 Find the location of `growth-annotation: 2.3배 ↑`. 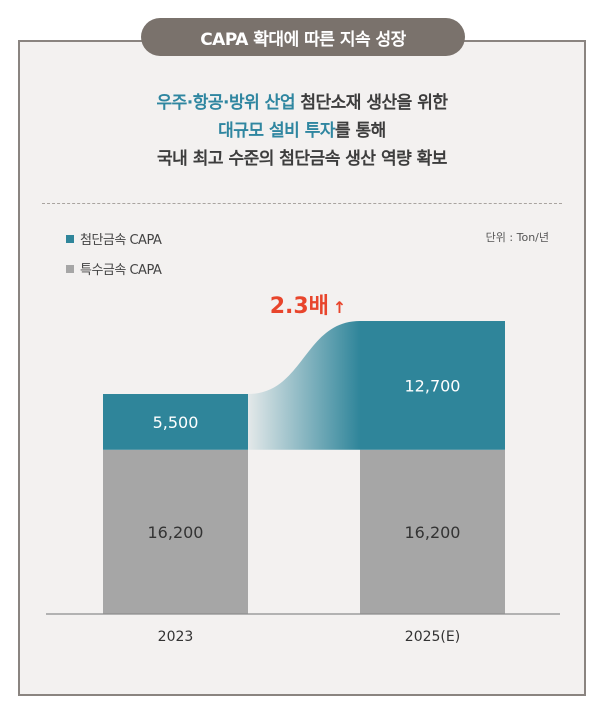

growth-annotation: 2.3배 ↑ is located at coordinates (308, 306).